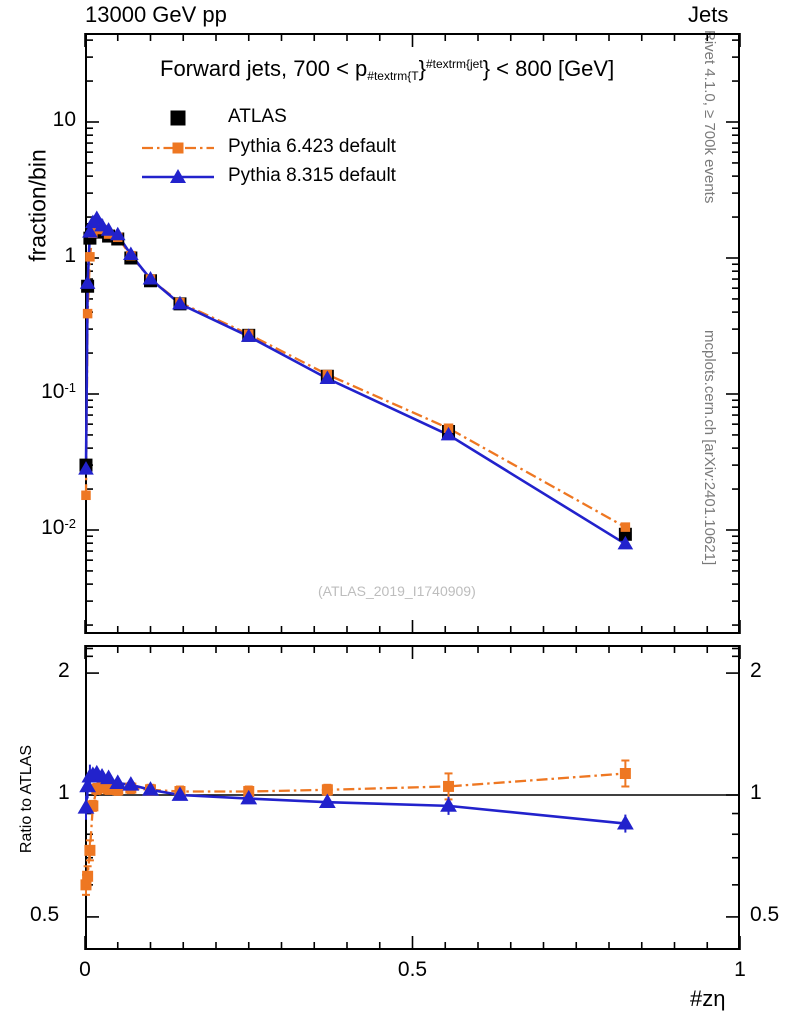 The image size is (786, 1024). What do you see at coordinates (756, 792) in the screenshot?
I see `y-tick-label-ratio-right-1: 1` at bounding box center [756, 792].